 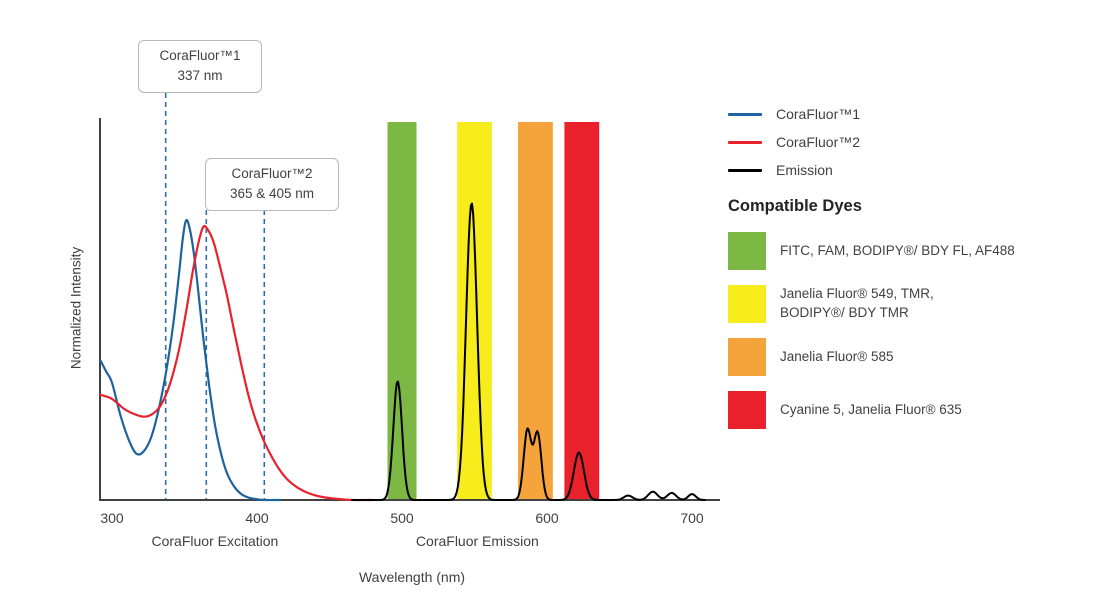 What do you see at coordinates (477, 541) in the screenshot?
I see `axis-caption: CoraFluor Emission` at bounding box center [477, 541].